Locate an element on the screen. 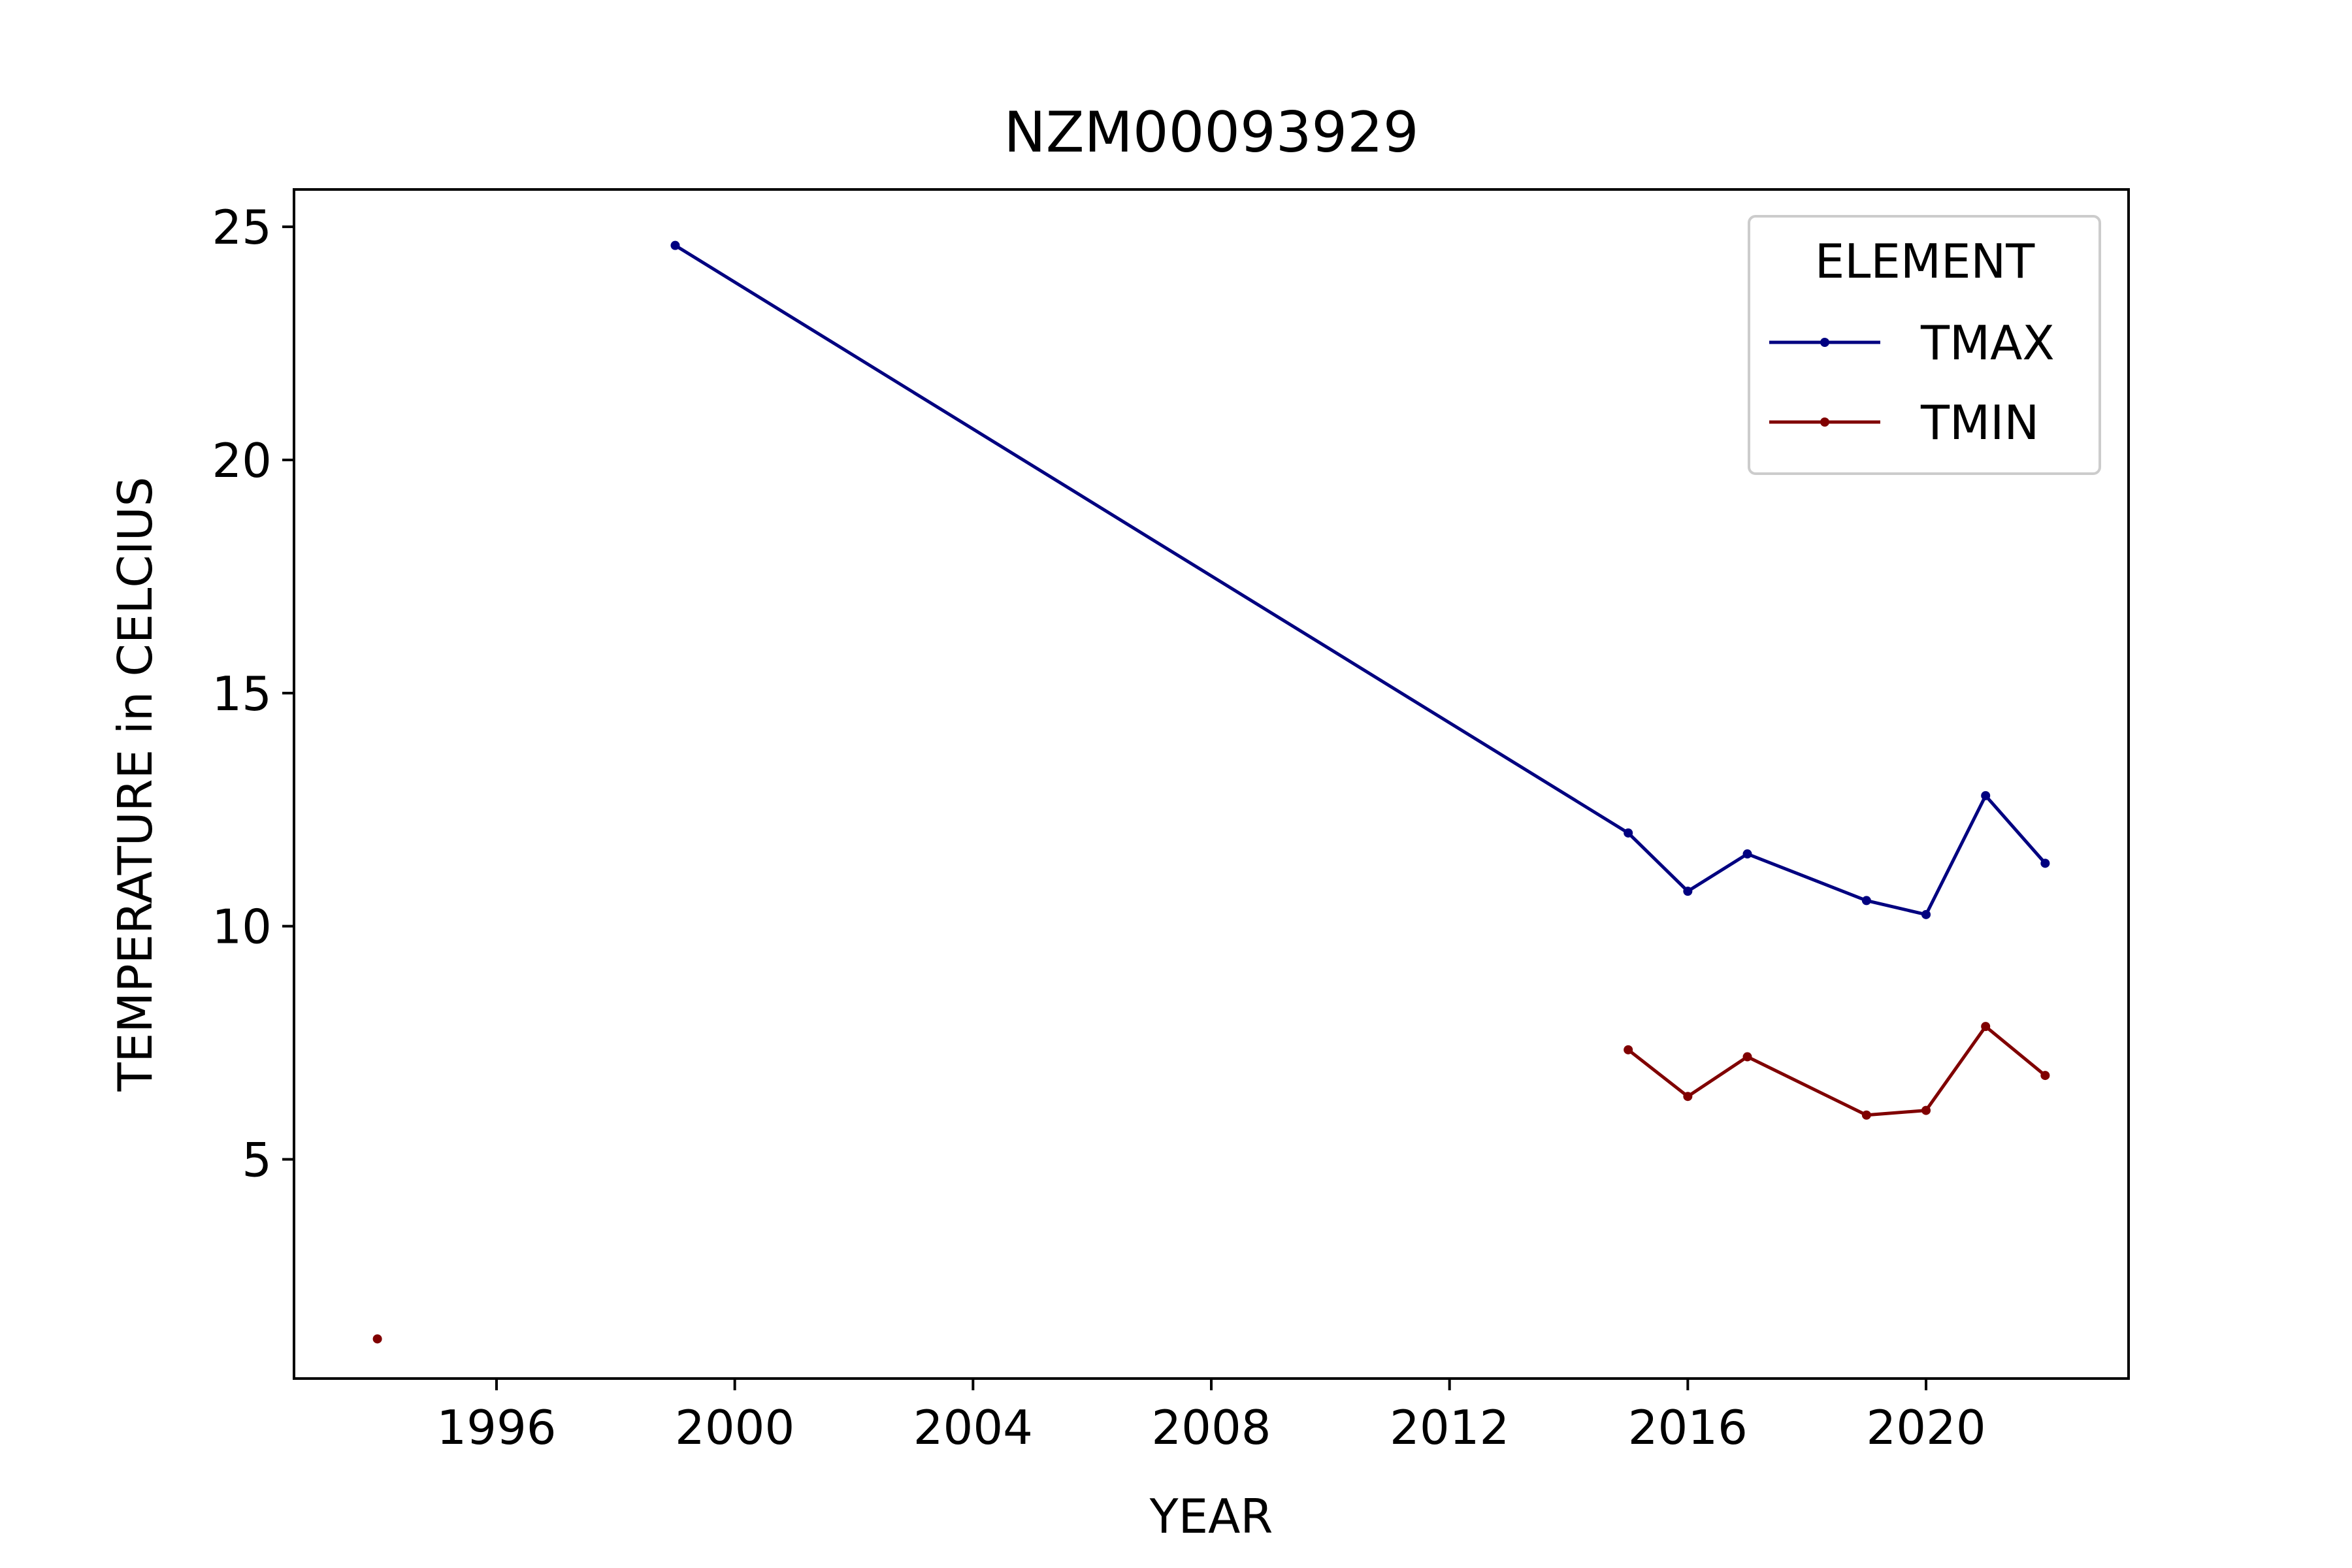 Image resolution: width=2352 pixels, height=1568 pixels. x-tick-label: 2008 is located at coordinates (1211, 1427).